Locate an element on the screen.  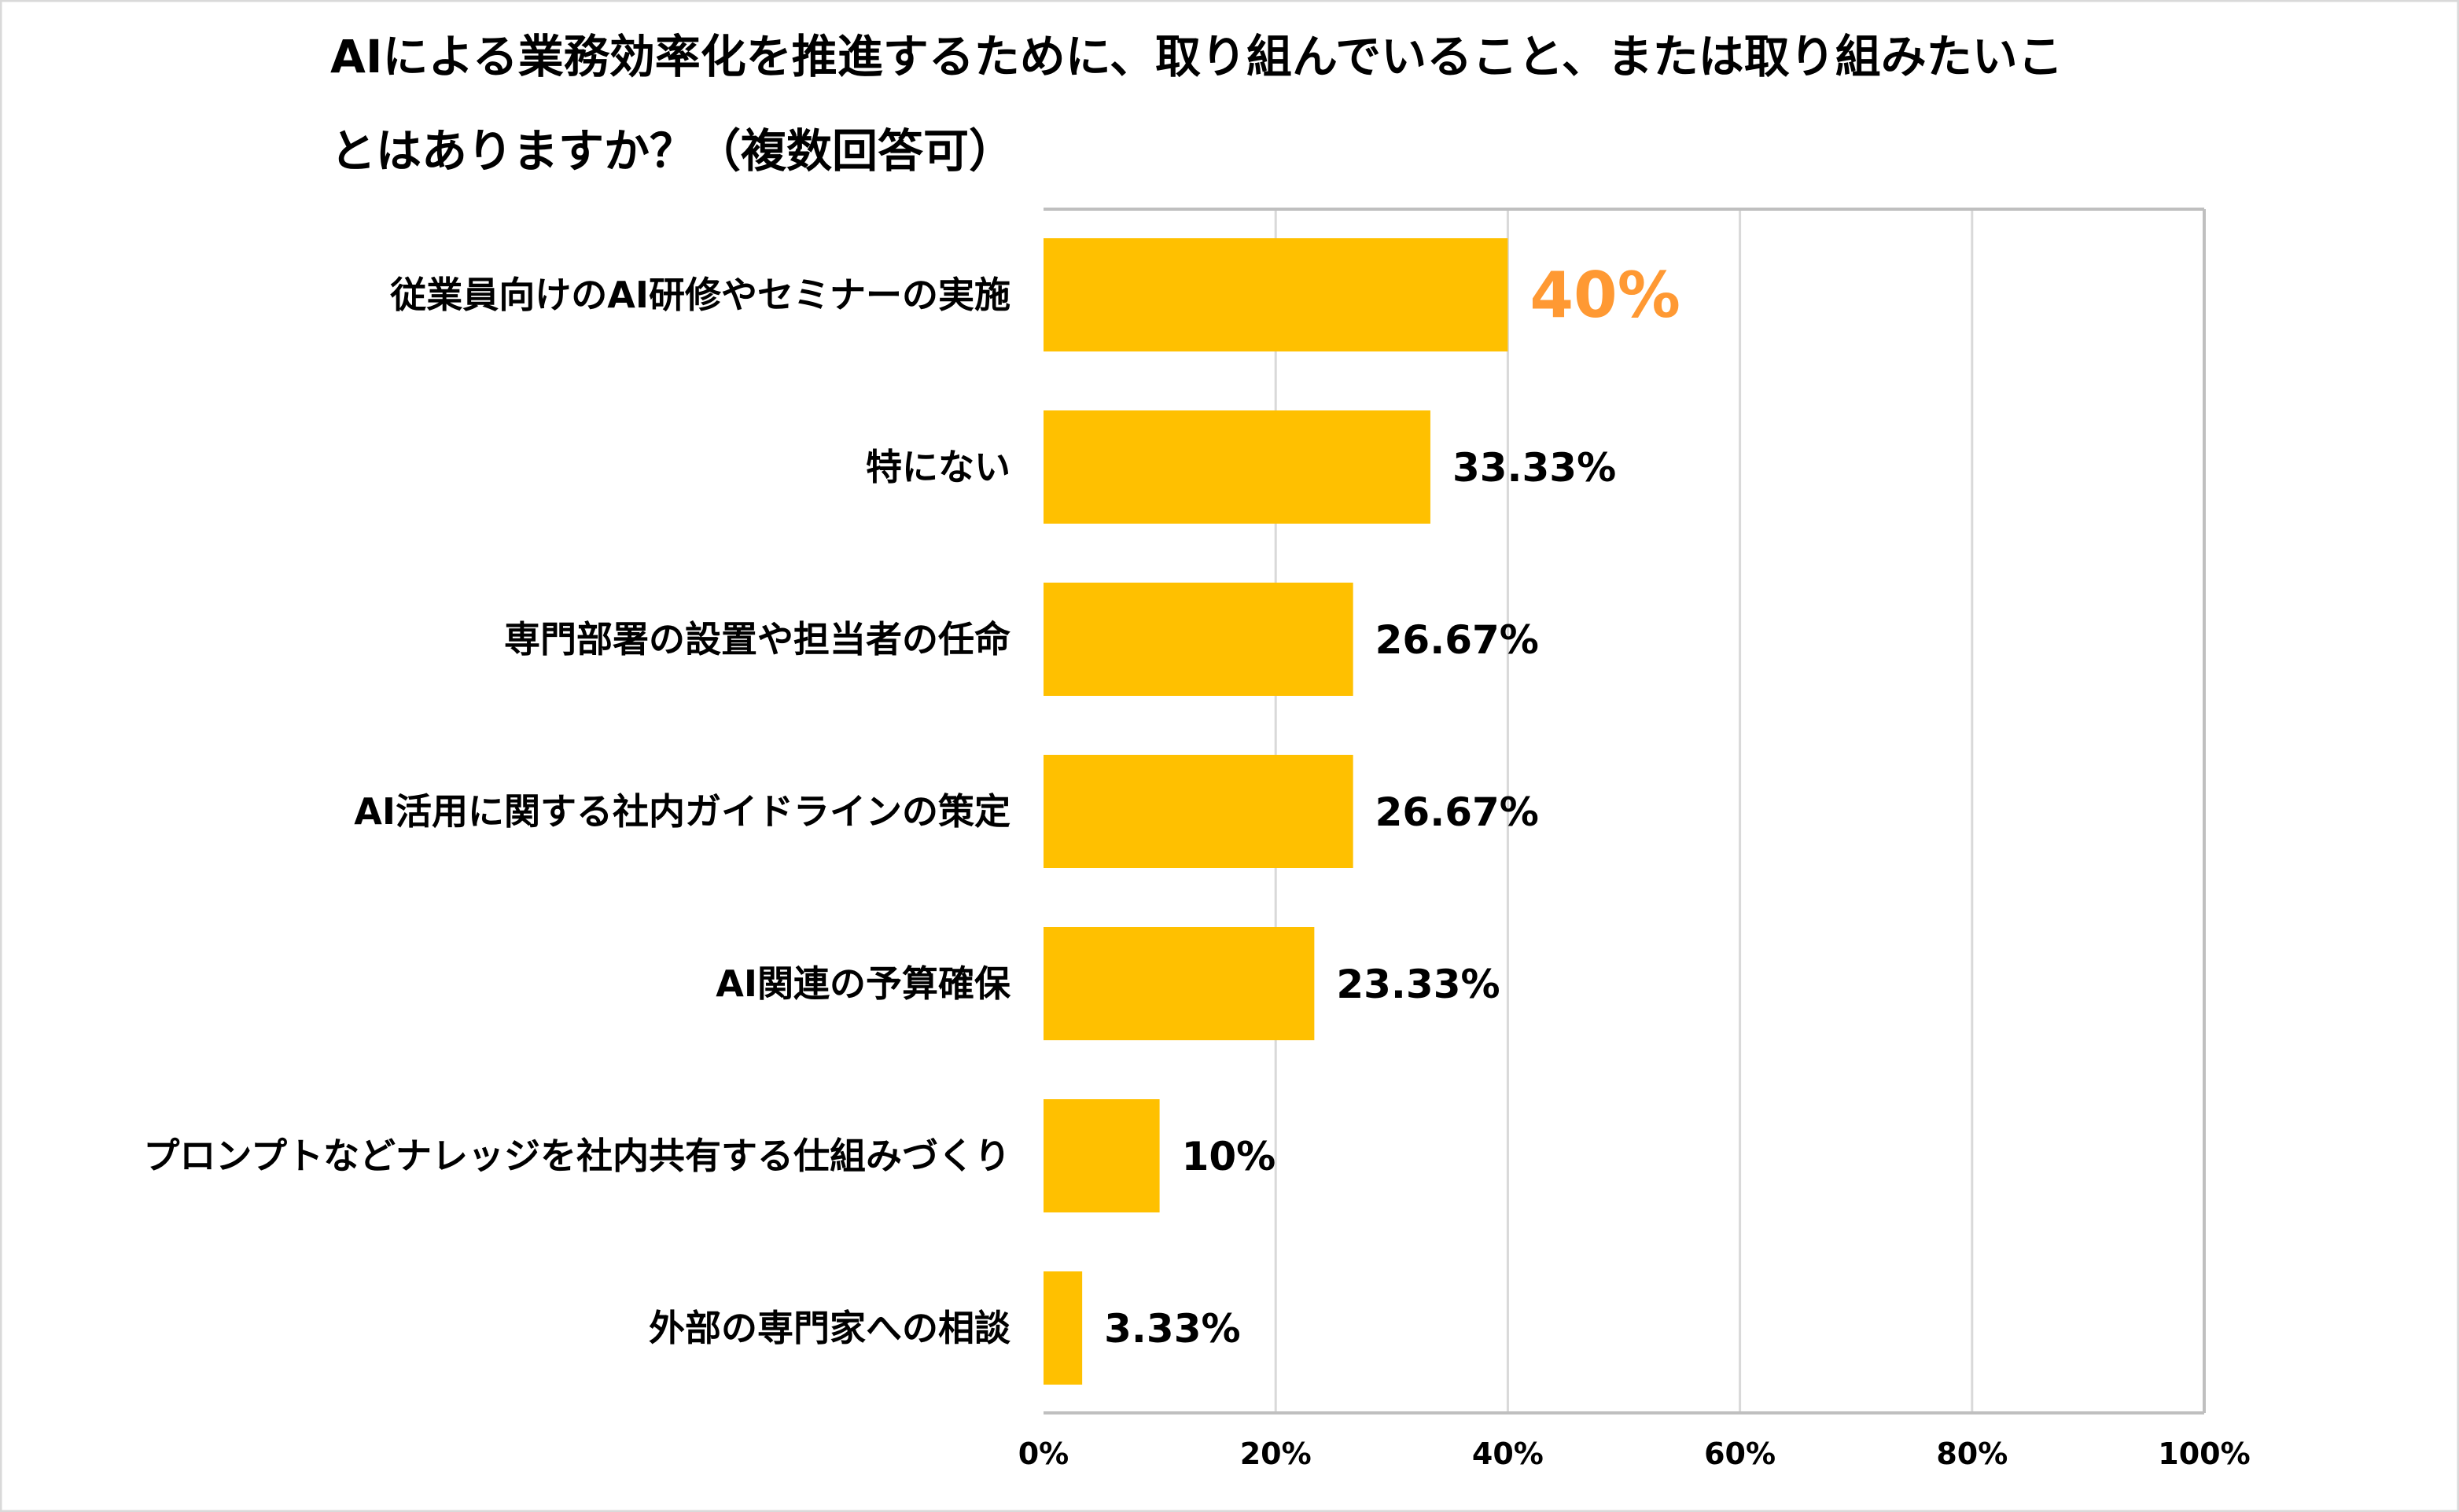
x-tick-label: 0% is located at coordinates (1043, 1454).